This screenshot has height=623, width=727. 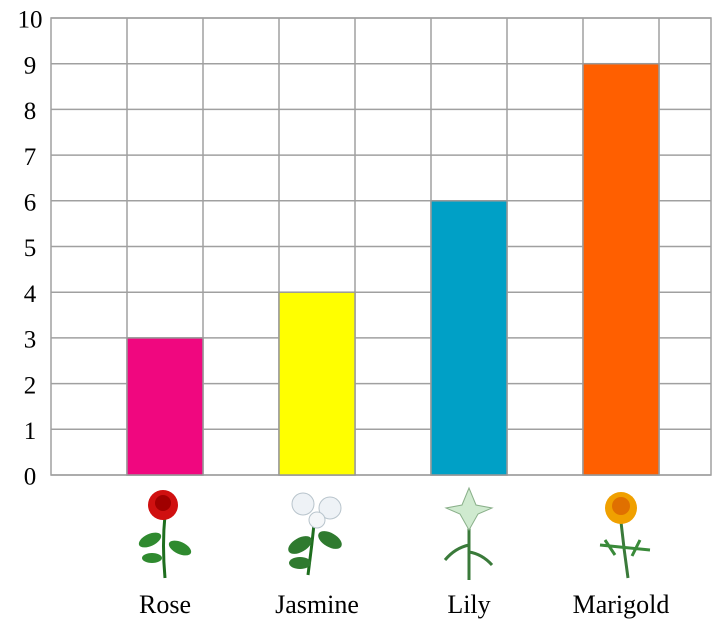 I want to click on jasmine-icon, so click(x=315, y=534).